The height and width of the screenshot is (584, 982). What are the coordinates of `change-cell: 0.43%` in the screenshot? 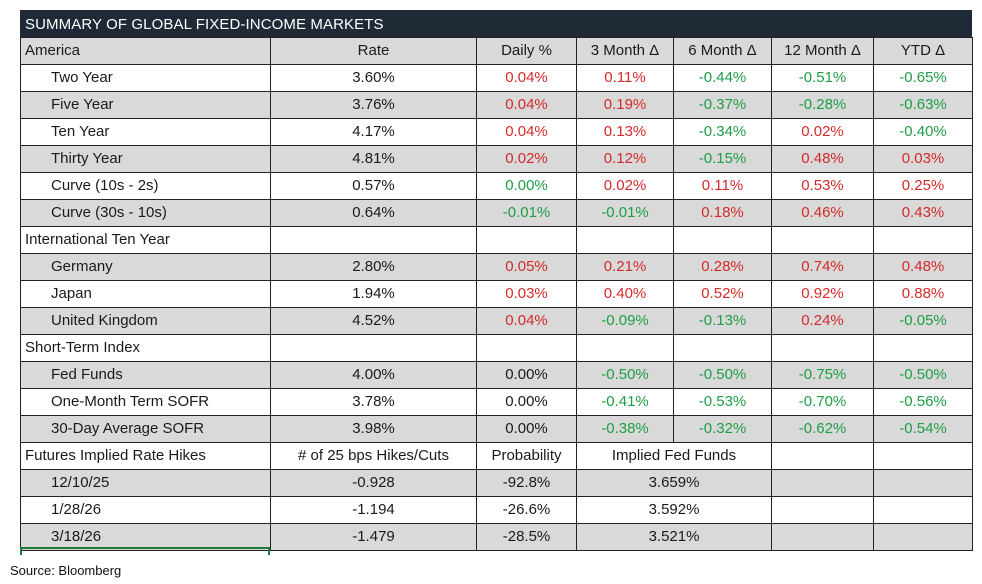 It's located at (923, 213).